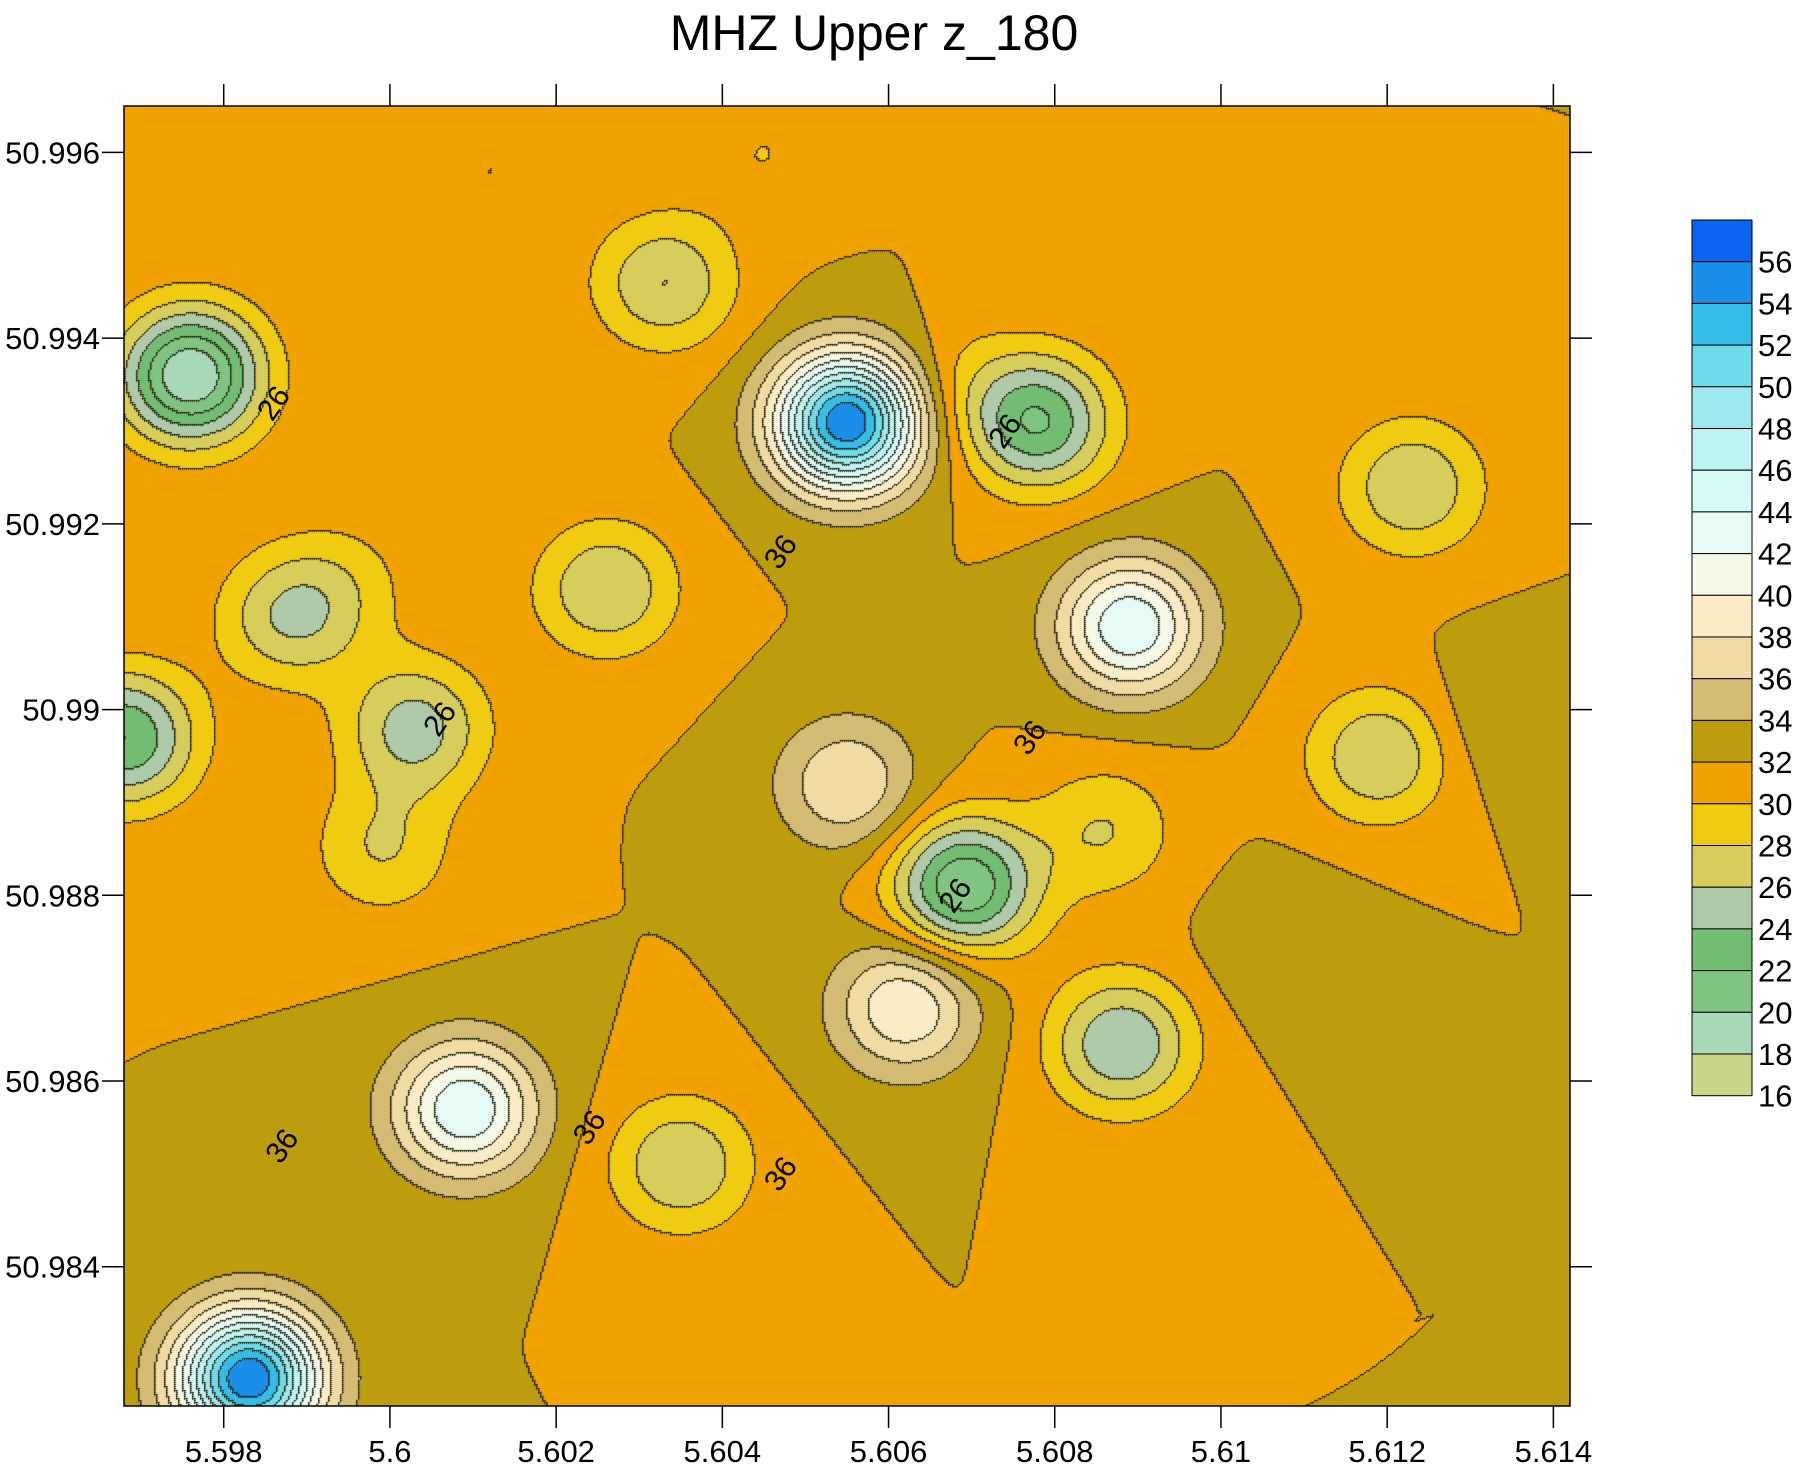 The height and width of the screenshot is (1474, 1798). Describe the element at coordinates (1554, 1451) in the screenshot. I see `x-tick-label: 5.614` at that location.